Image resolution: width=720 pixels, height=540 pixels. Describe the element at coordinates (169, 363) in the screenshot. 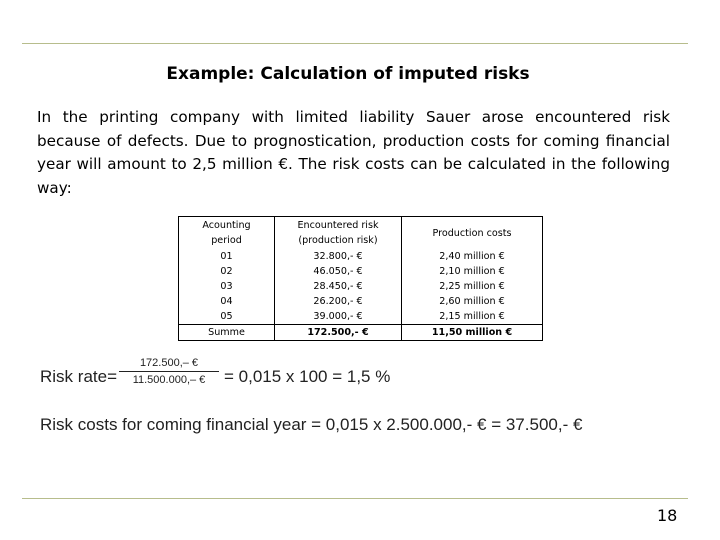

I see `fraction-numerator: 172.500,– €` at that location.